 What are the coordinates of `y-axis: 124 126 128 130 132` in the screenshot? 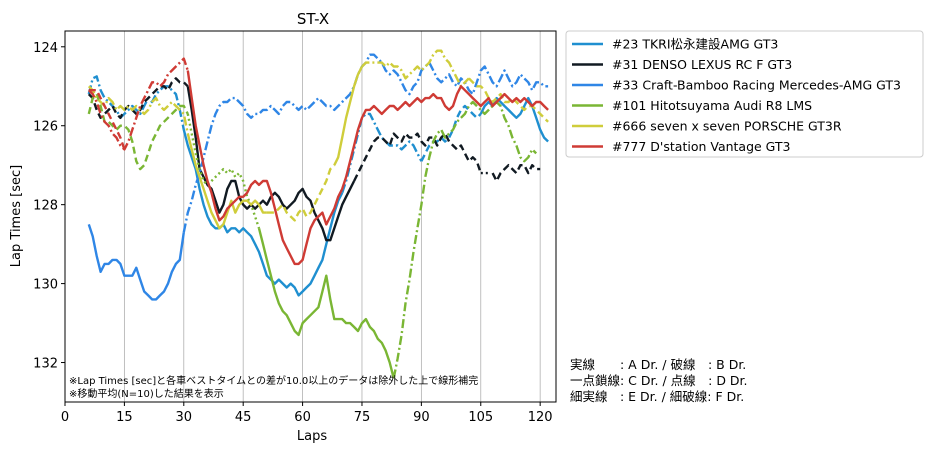 It's located at (49, 206).